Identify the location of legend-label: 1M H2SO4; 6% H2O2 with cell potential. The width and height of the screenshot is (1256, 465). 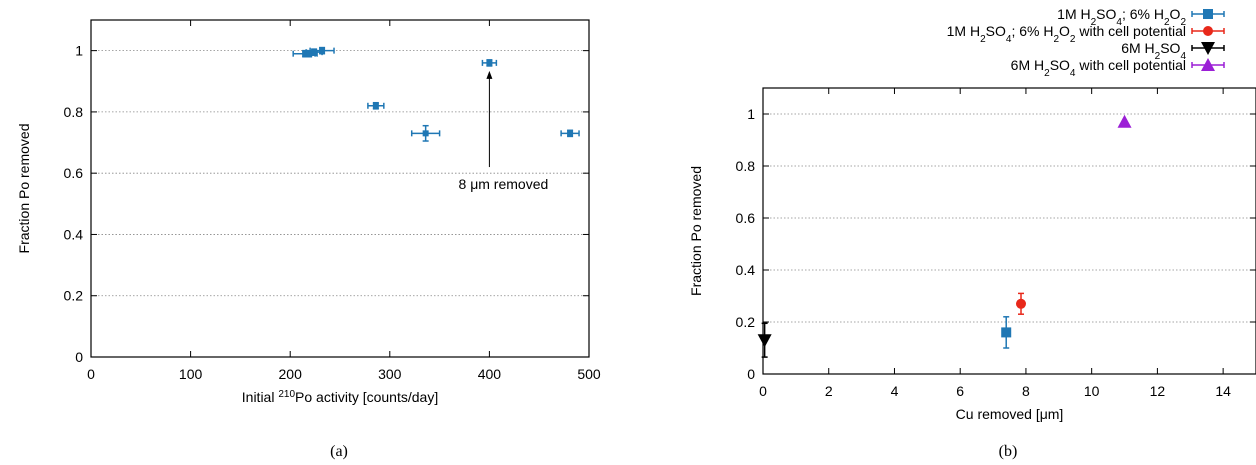
(1066, 34).